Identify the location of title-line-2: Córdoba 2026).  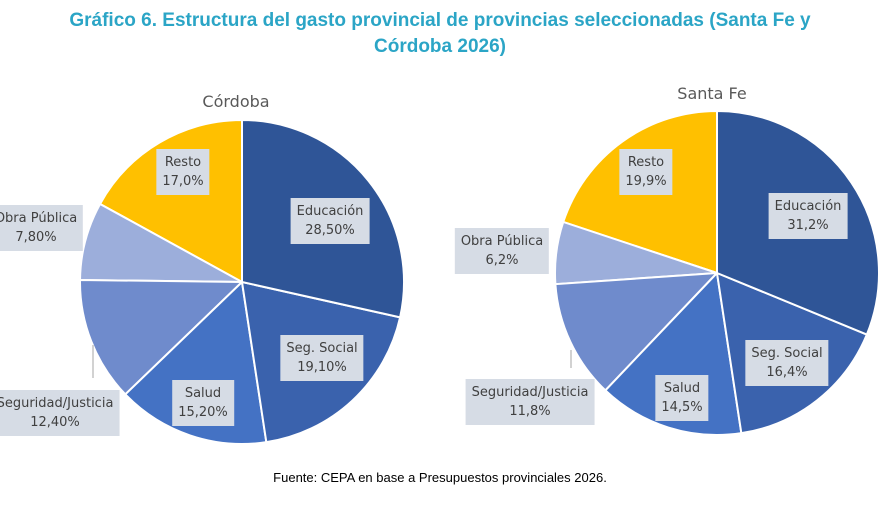
(440, 46).